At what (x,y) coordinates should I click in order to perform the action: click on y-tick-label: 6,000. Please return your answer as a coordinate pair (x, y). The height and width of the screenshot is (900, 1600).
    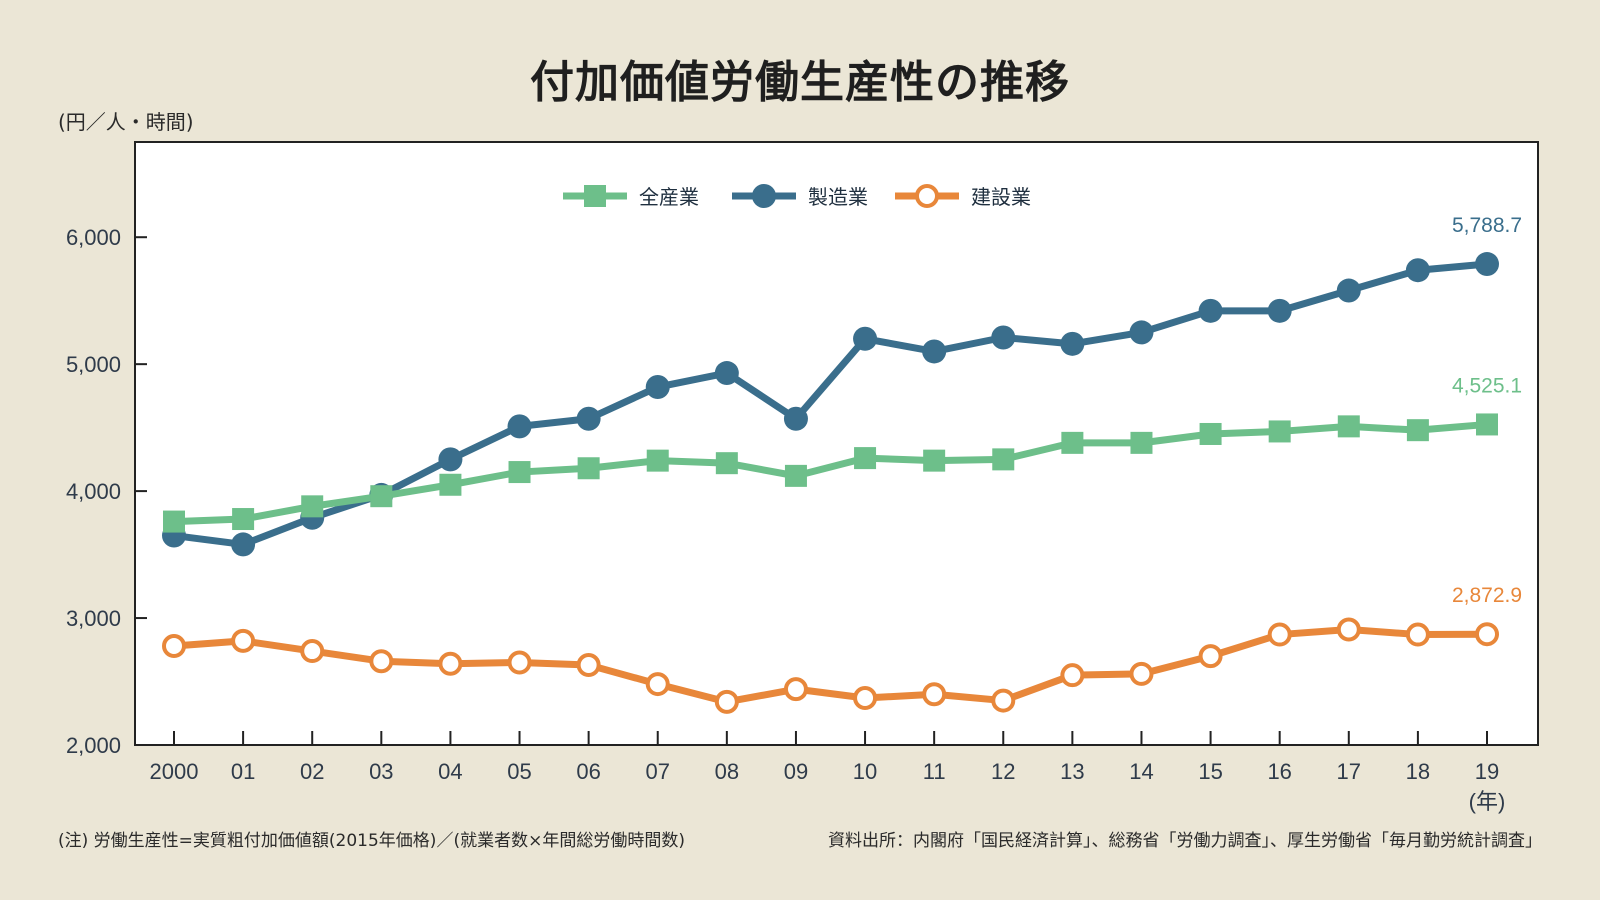
    Looking at the image, I should click on (93, 237).